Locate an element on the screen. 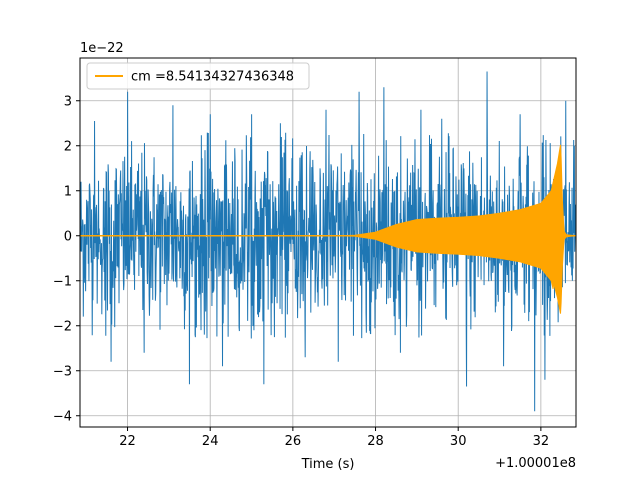 This screenshot has width=640, height=480. x-tick-label: 26 is located at coordinates (293, 441).